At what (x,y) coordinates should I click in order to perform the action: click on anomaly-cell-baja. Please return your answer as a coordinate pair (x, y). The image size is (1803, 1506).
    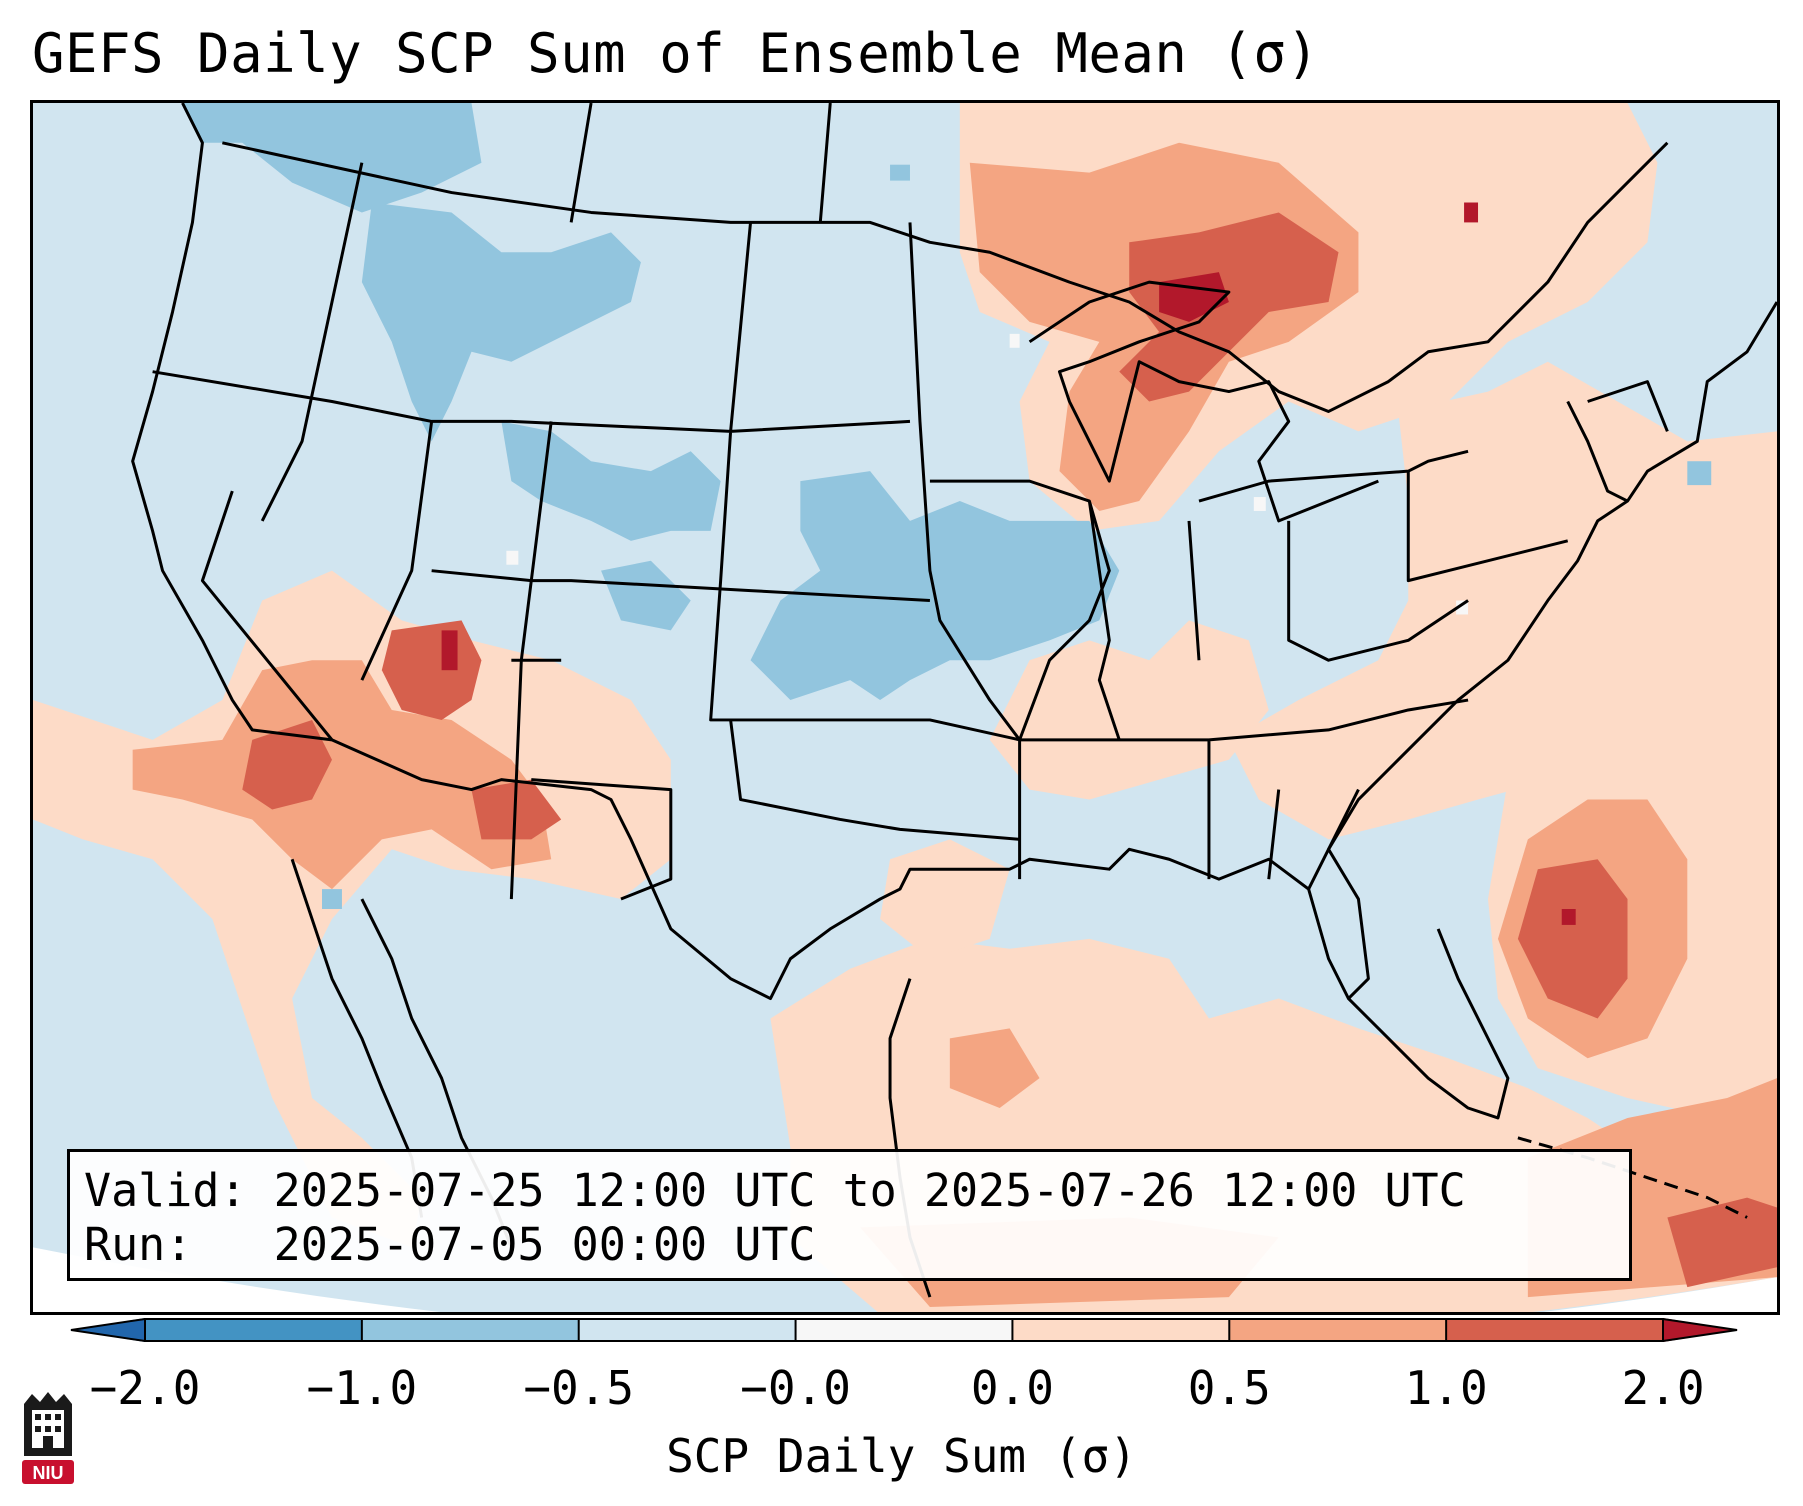
    Looking at the image, I should click on (332, 899).